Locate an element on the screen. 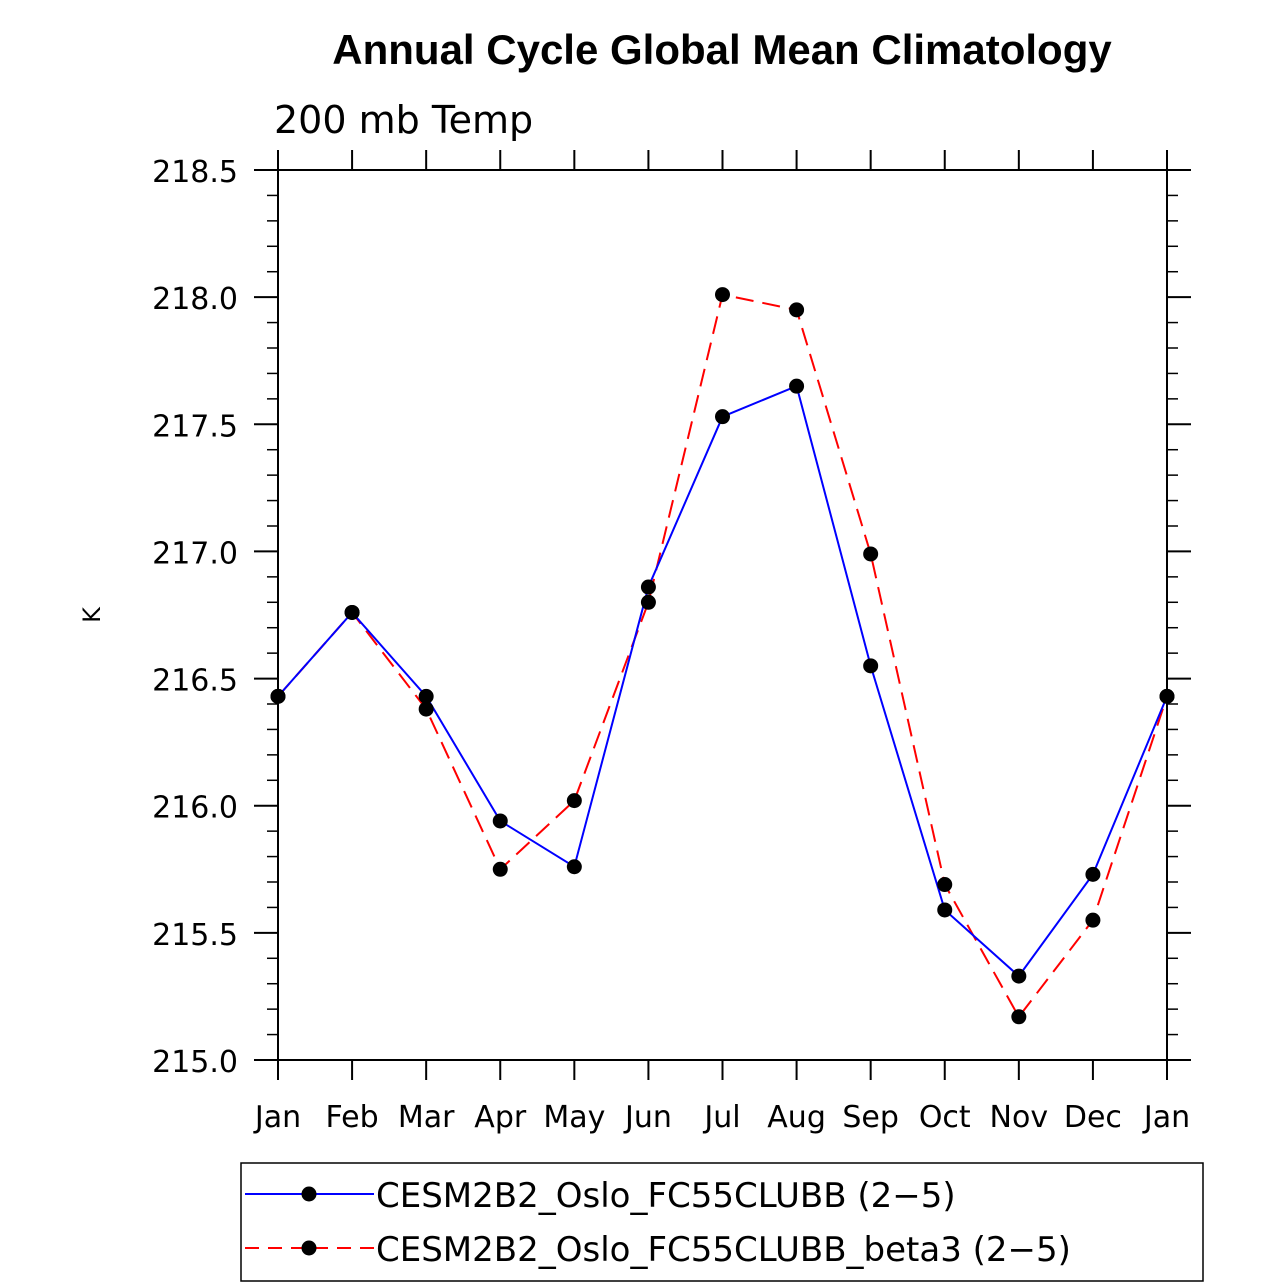  x-tick-label: Feb is located at coordinates (352, 1117).